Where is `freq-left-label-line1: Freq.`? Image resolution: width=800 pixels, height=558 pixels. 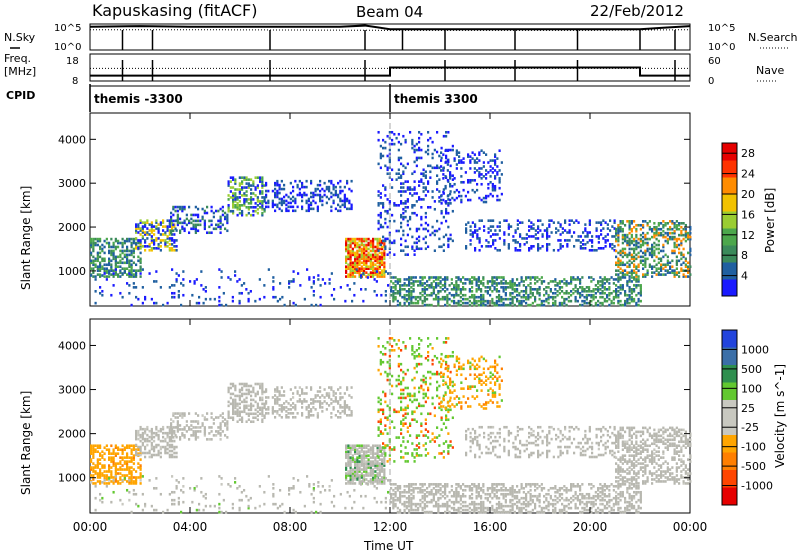 freq-left-label-line1: Freq. is located at coordinates (17, 58).